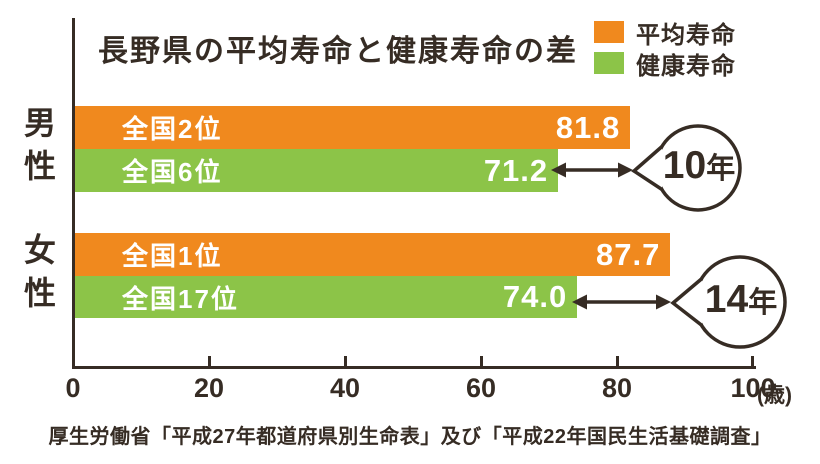 The height and width of the screenshot is (464, 820). What do you see at coordinates (684, 165) in the screenshot?
I see `difference-number: 10` at bounding box center [684, 165].